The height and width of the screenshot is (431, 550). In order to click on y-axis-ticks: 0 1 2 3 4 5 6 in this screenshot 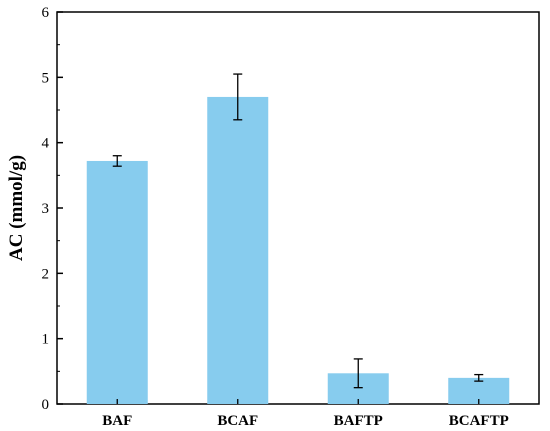, I will do `click(52, 209)`.